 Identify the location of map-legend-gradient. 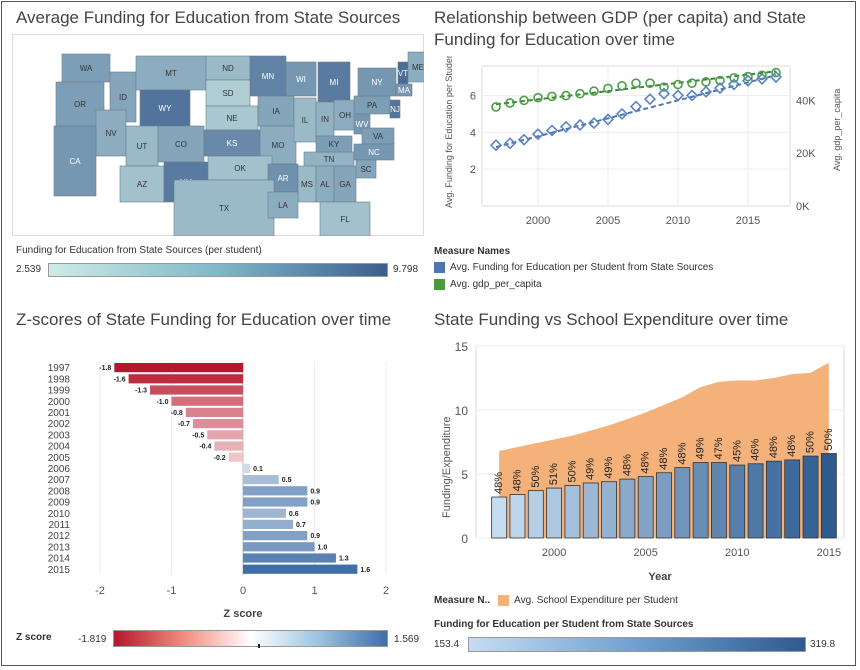
(218, 270).